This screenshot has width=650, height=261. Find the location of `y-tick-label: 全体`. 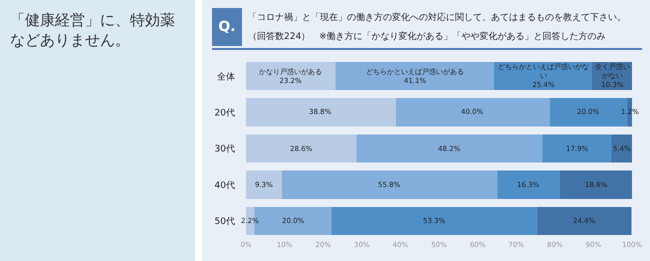

y-tick-label: 全体 is located at coordinates (226, 76).